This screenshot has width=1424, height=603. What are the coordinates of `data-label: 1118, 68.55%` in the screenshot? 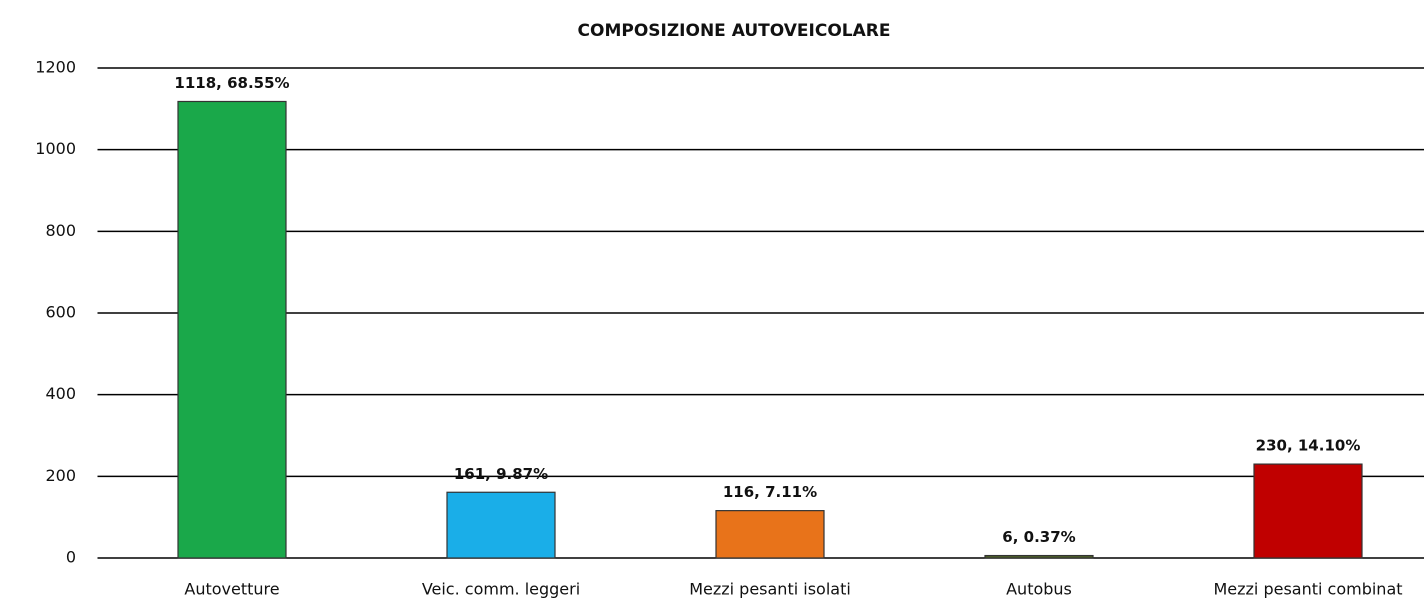 It's located at (231, 83).